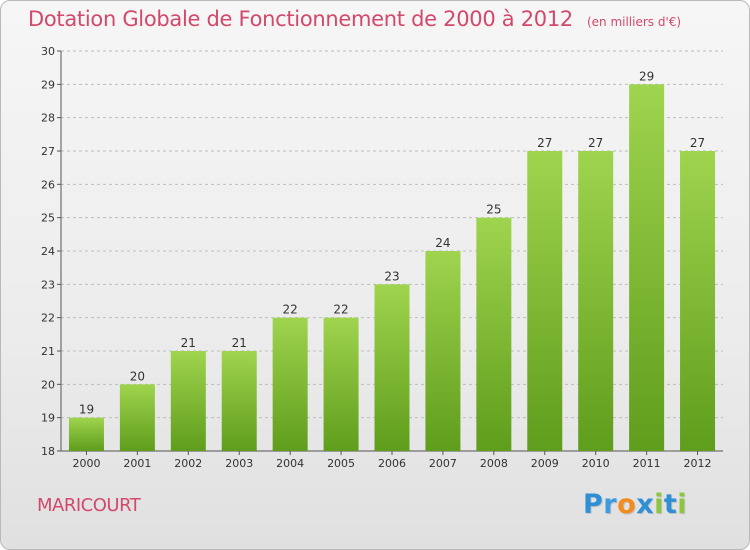 This screenshot has width=750, height=550. I want to click on proxiti-logo: Proxiti, so click(635, 504).